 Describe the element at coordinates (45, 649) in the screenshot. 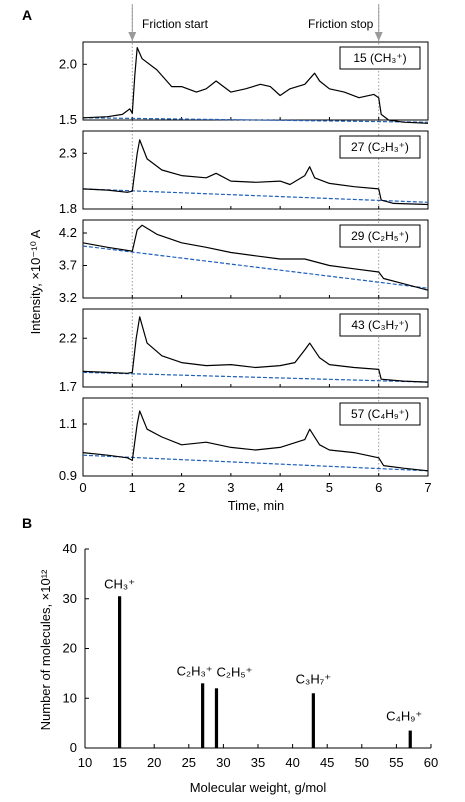

I see `panel-b-y-axis-title: Number of molecules, ×10¹²` at that location.